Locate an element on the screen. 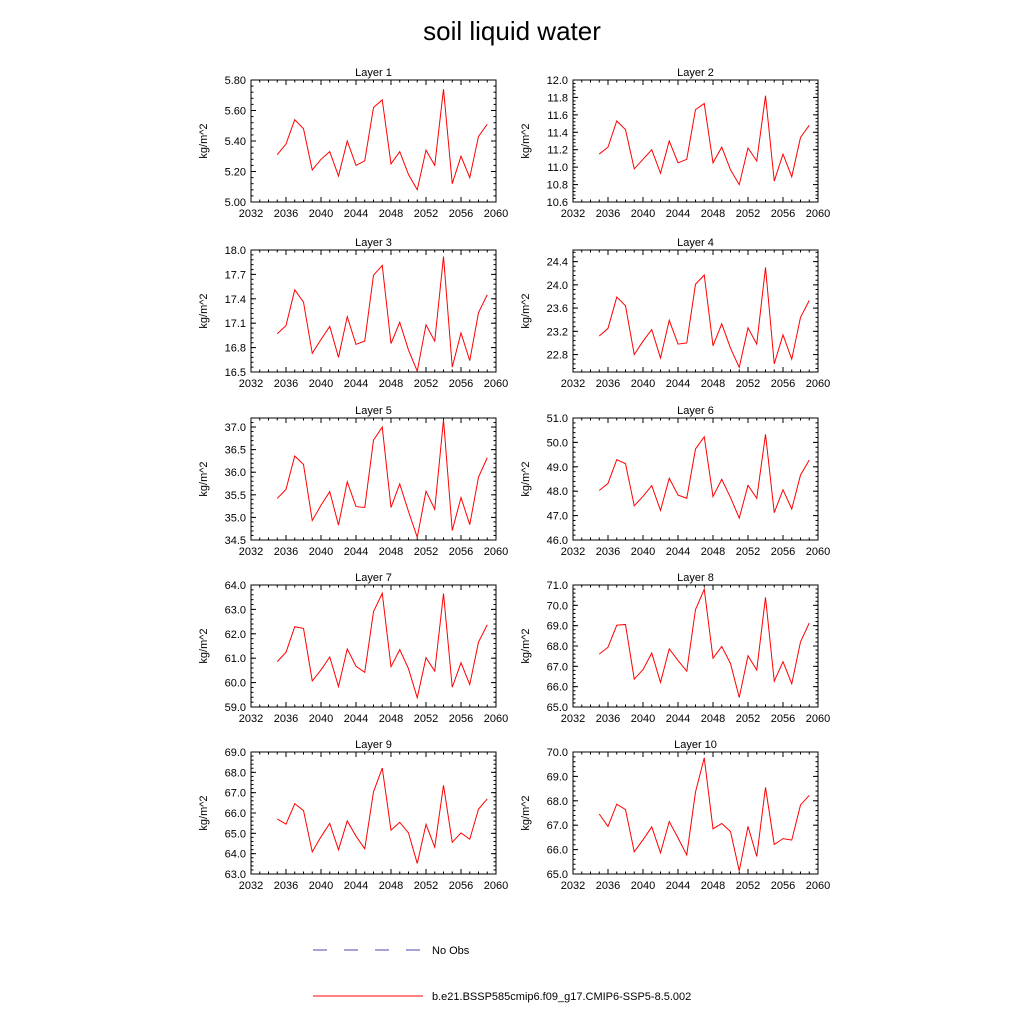 The height and width of the screenshot is (1024, 1024). y-tick-label: 17.7 is located at coordinates (235, 275).